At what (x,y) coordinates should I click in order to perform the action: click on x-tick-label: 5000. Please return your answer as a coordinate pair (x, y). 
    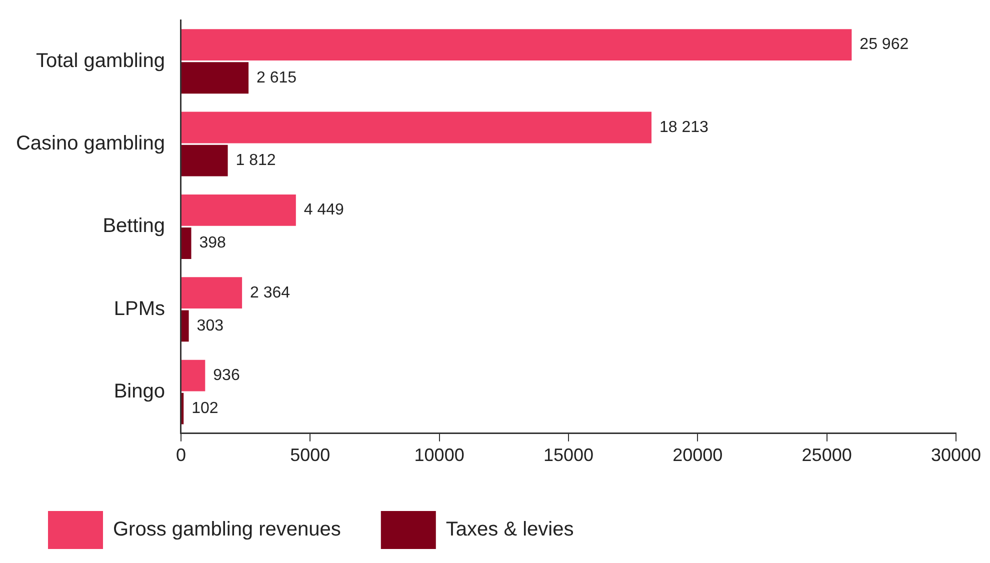
    Looking at the image, I should click on (310, 455).